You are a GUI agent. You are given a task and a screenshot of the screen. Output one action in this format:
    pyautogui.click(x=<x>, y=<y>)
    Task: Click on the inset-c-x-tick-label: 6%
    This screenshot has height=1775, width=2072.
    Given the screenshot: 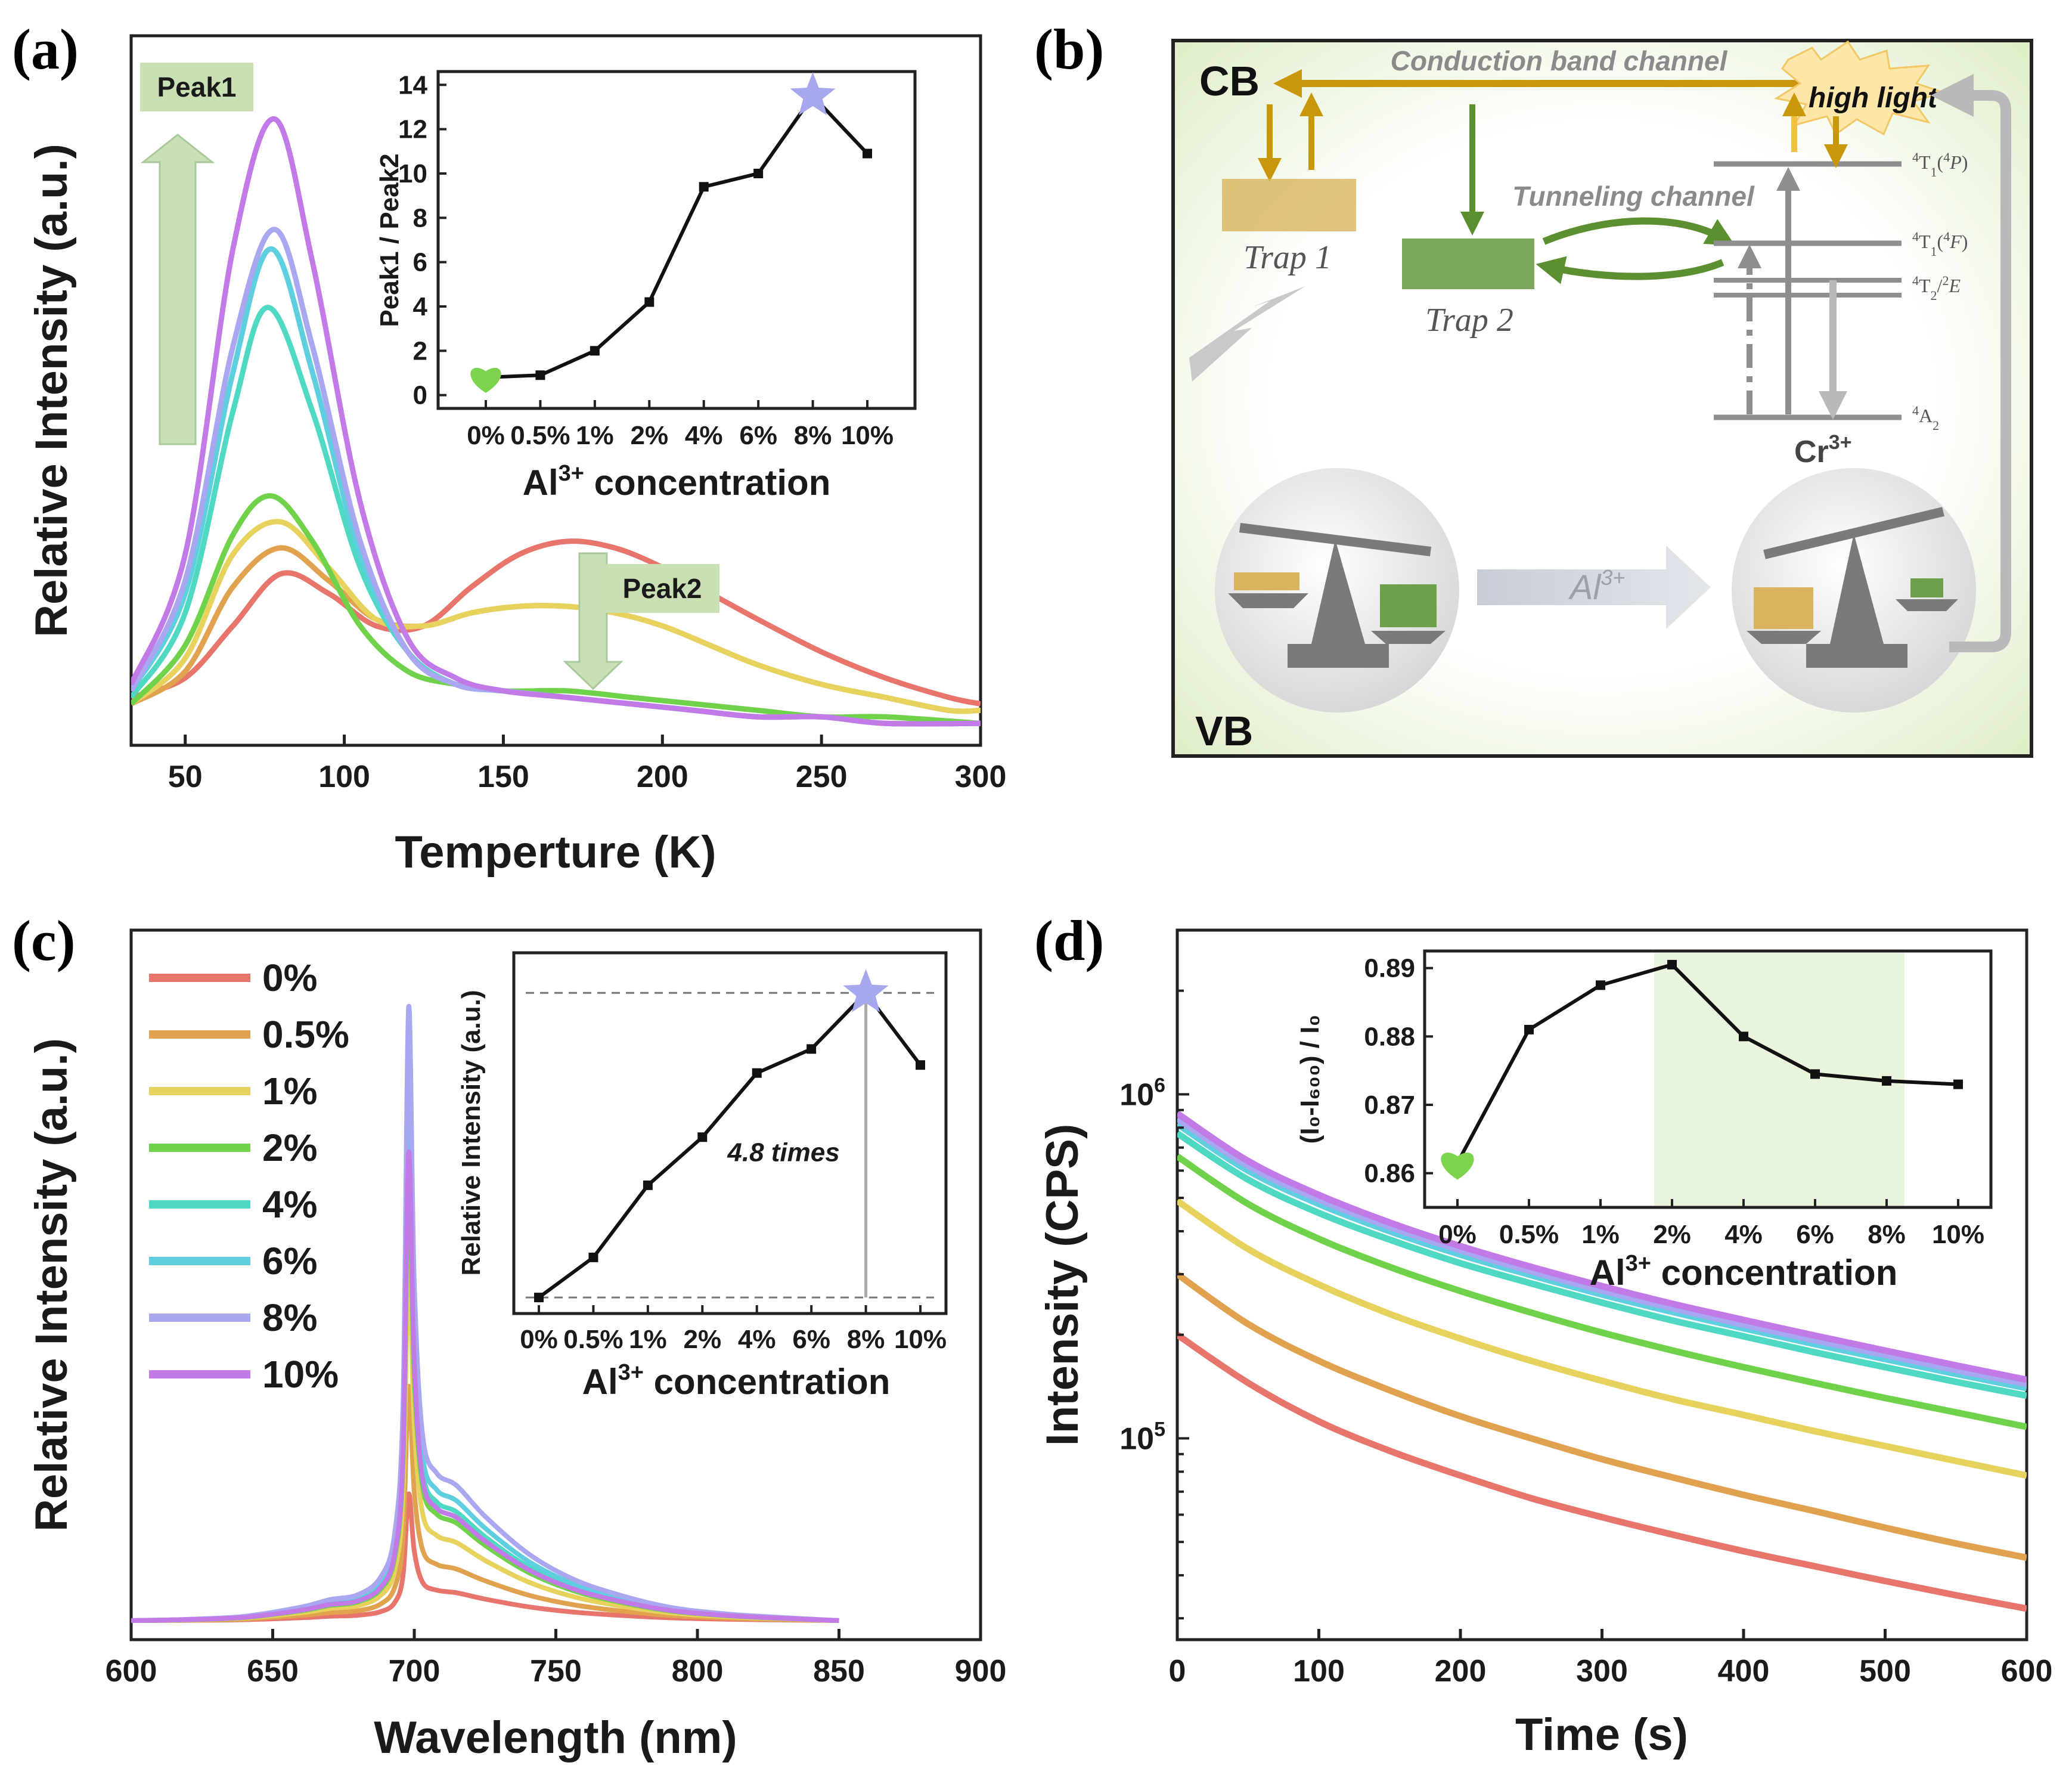 What is the action you would take?
    pyautogui.click(x=811, y=1339)
    